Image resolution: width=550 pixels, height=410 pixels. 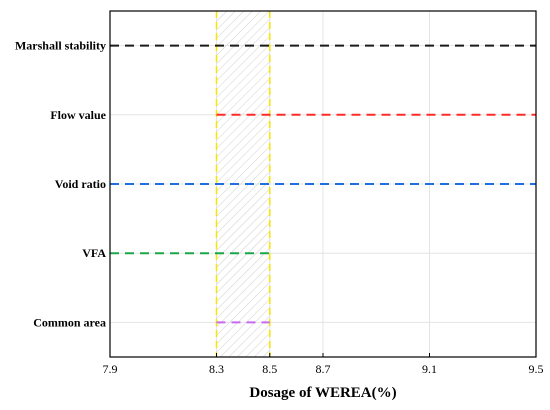 I want to click on y-tick-label: VFA, so click(x=94, y=253).